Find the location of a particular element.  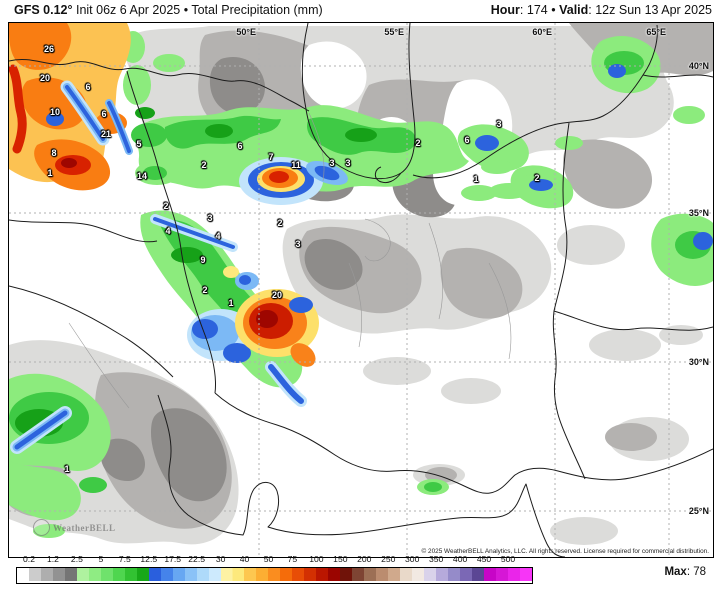

precip-max-label: 20 is located at coordinates (45, 78).